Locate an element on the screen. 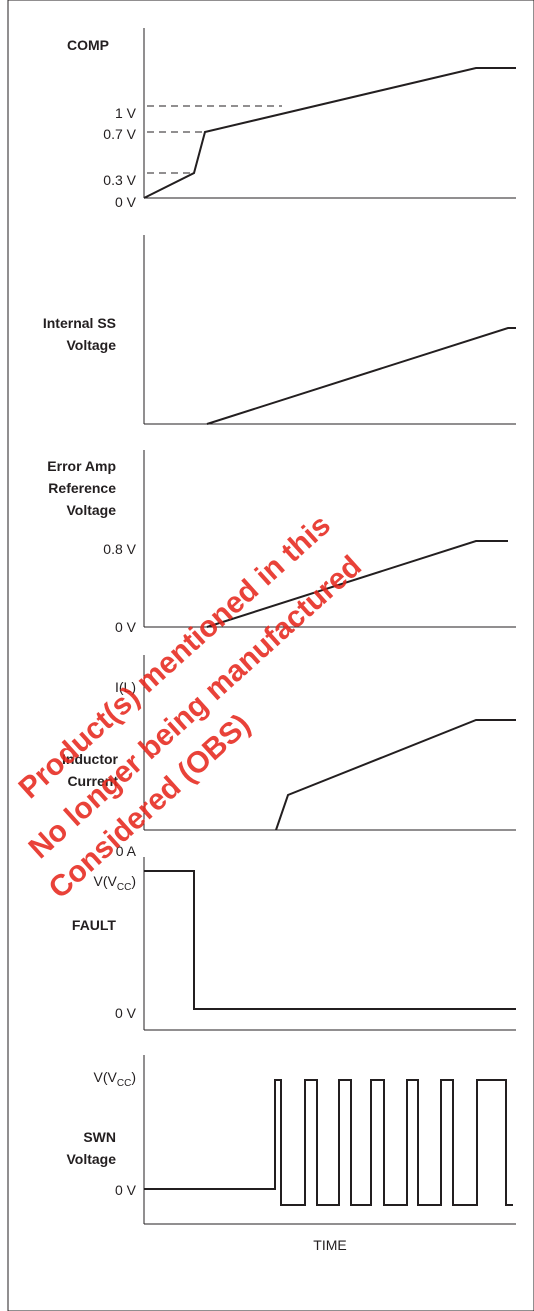 The height and width of the screenshot is (1311, 534). inductor-il-label: I(L) is located at coordinates (125, 687).